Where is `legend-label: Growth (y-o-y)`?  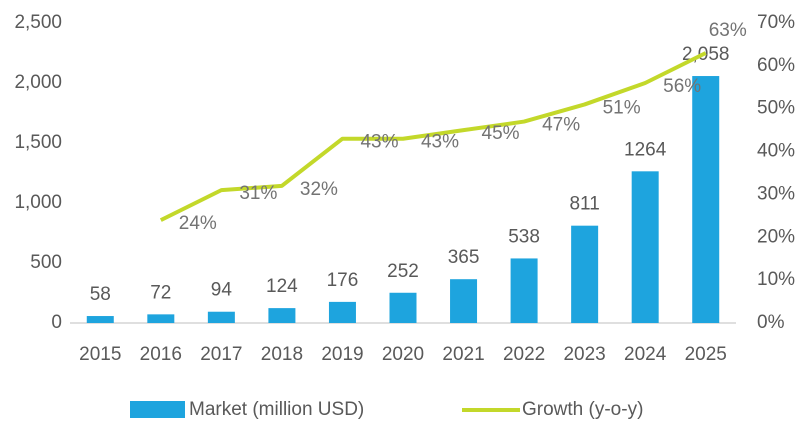 legend-label: Growth (y-o-y) is located at coordinates (582, 409).